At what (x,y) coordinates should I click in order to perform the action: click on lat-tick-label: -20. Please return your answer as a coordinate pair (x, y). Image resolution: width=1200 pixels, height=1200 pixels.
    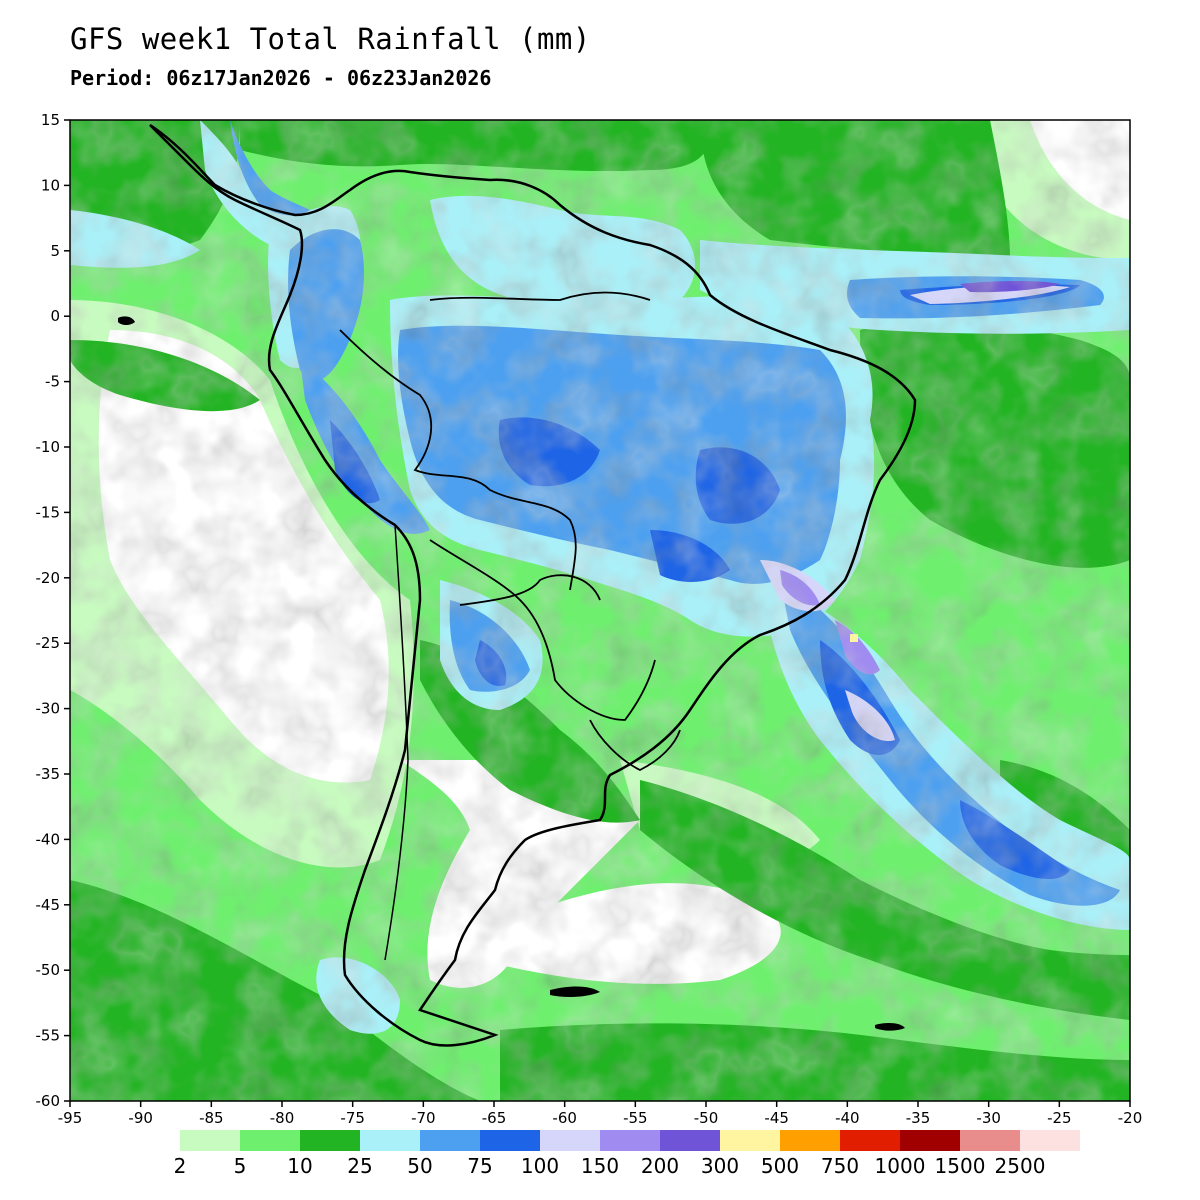
    Looking at the image, I should click on (48, 578).